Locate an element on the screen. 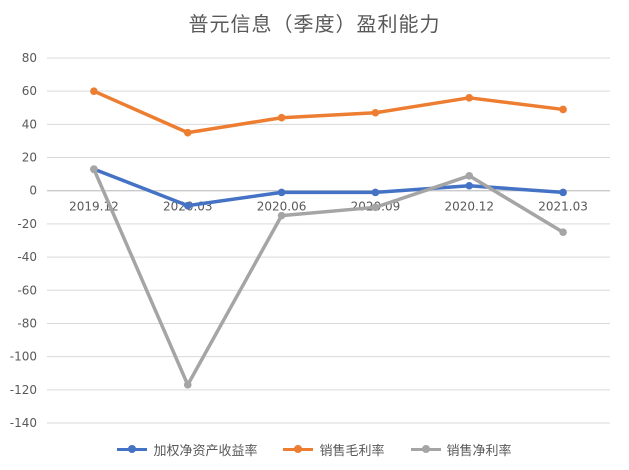  legend-item: 销售净利率 is located at coordinates (461, 449).